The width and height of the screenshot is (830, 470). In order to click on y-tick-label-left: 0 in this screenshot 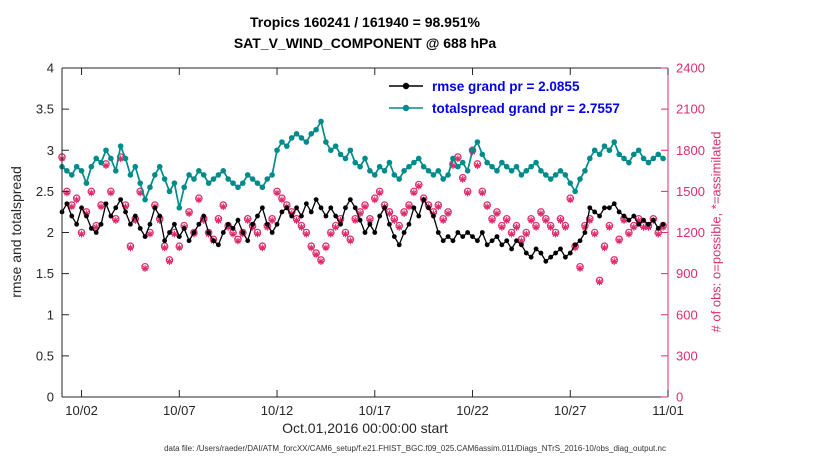, I will do `click(50, 397)`.